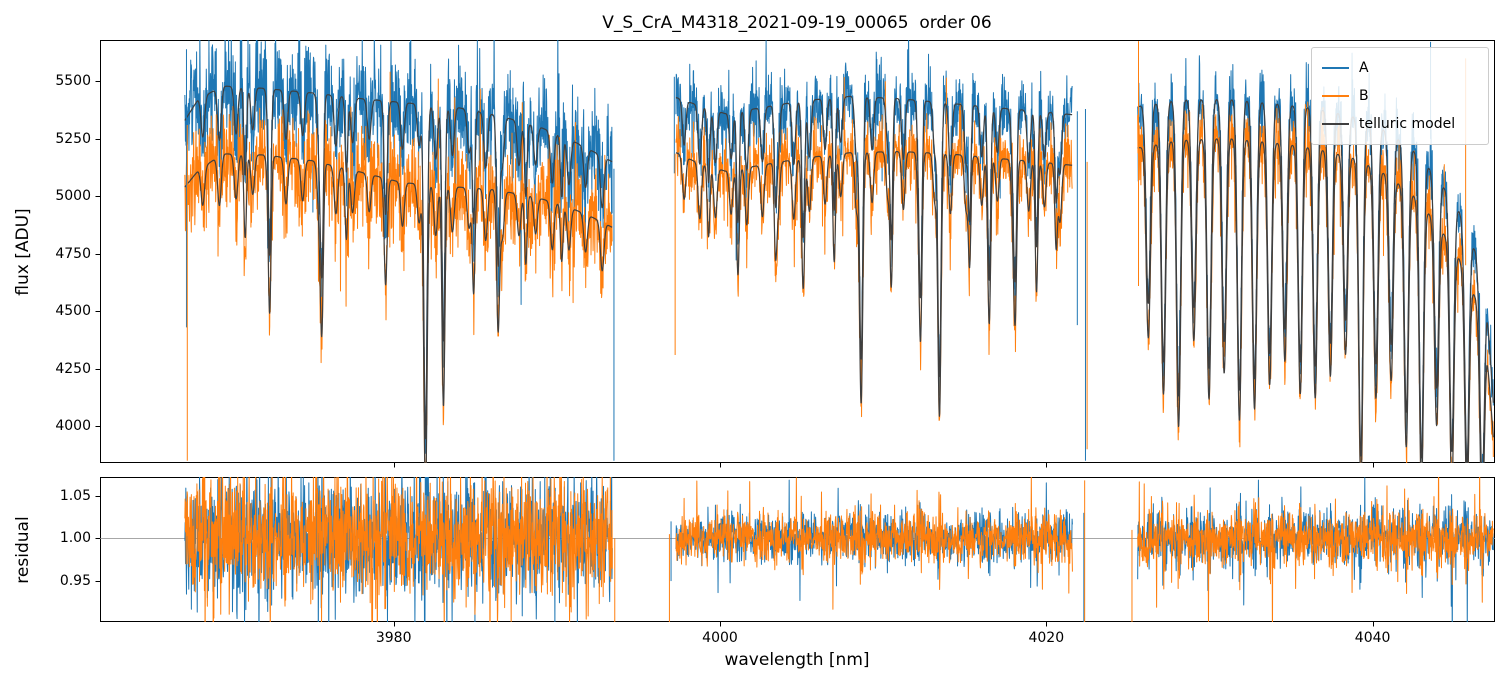 The height and width of the screenshot is (696, 1510). What do you see at coordinates (1335, 96) in the screenshot?
I see `legend-line-b` at bounding box center [1335, 96].